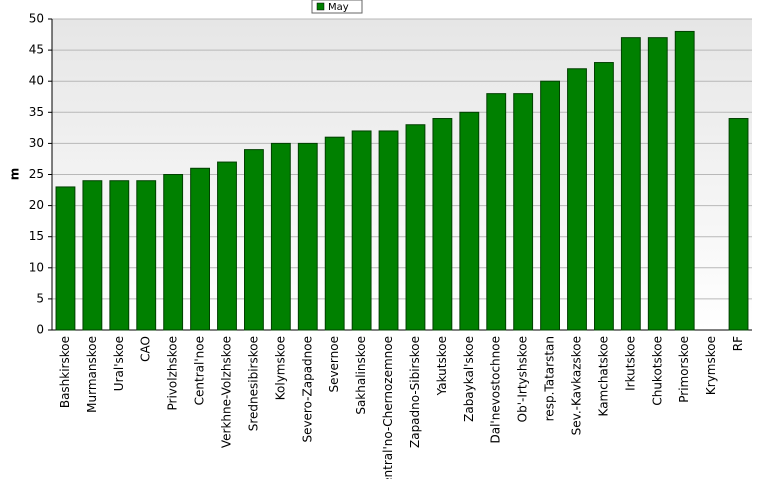  I want to click on x-tick-label: Sakhalinskoe, so click(361, 375).